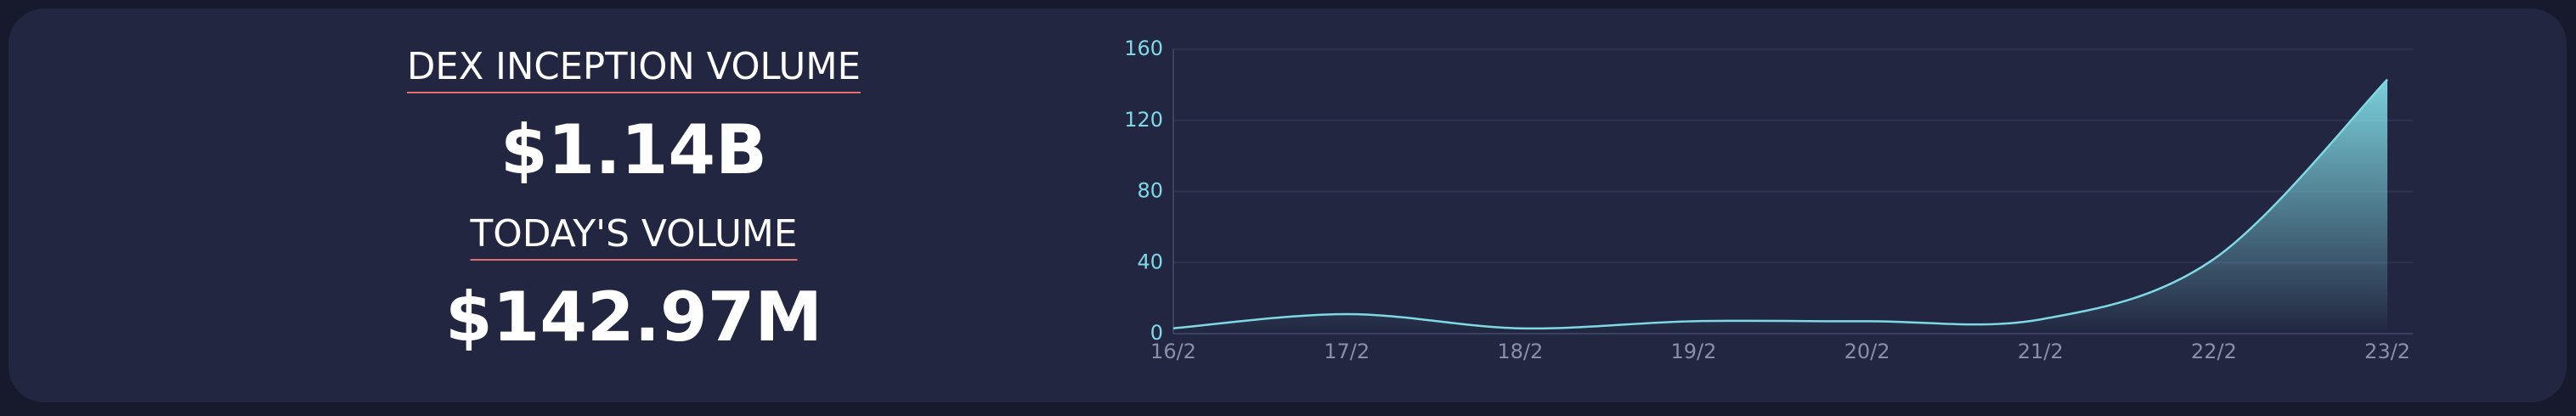 The height and width of the screenshot is (416, 2576). Describe the element at coordinates (634, 66) in the screenshot. I see `stat-label: DEX INCEPTION VOLUME` at that location.